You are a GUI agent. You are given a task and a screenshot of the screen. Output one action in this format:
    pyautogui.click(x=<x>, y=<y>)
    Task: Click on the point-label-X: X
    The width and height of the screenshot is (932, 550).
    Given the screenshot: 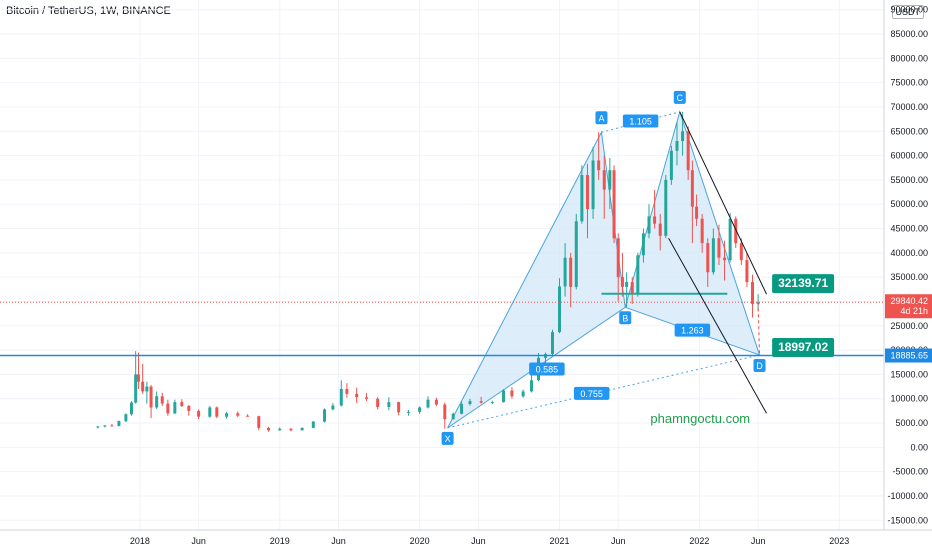 What is the action you would take?
    pyautogui.click(x=448, y=439)
    